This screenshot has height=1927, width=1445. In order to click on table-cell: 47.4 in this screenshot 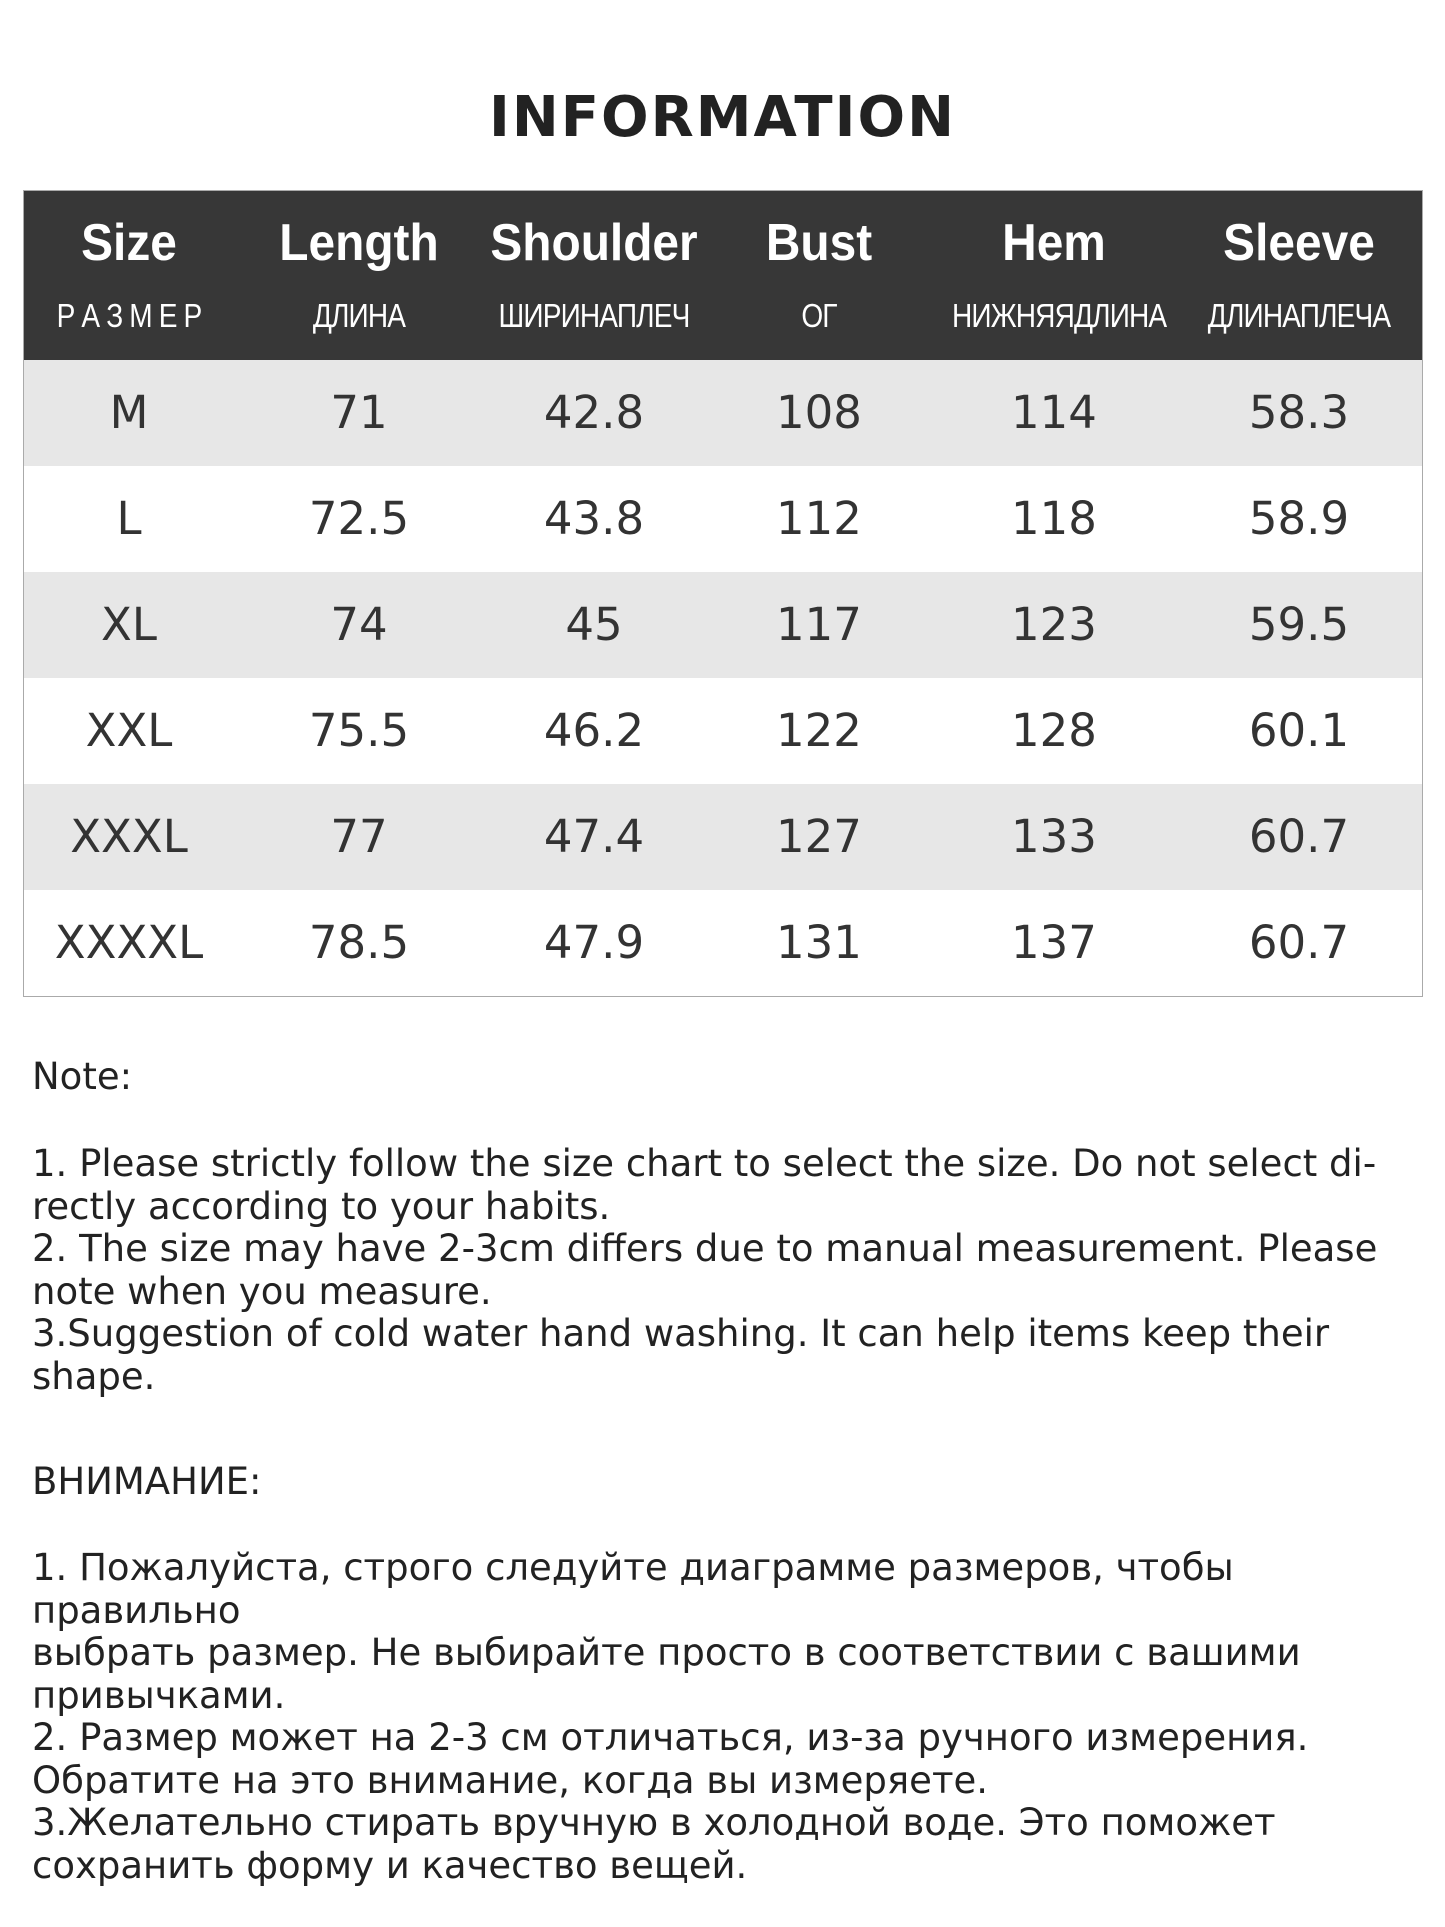, I will do `click(594, 836)`.